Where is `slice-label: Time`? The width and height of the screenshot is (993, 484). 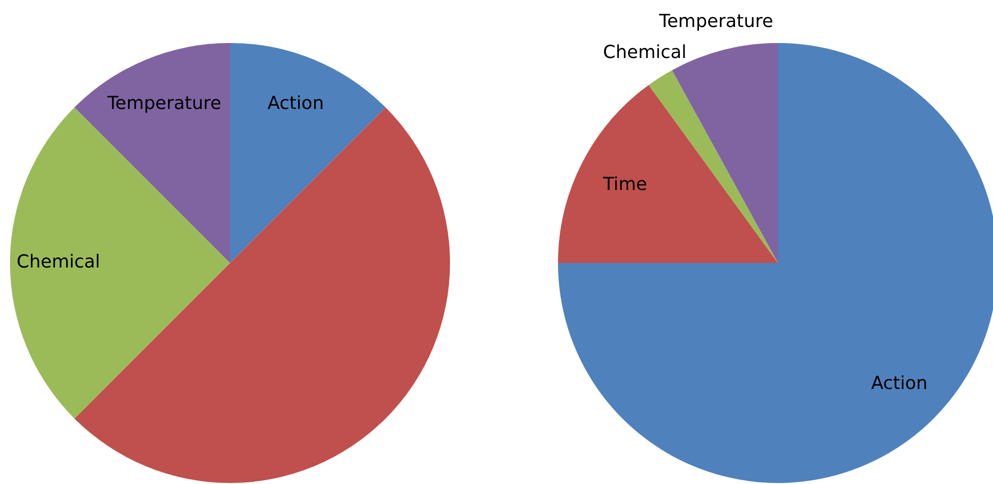
slice-label: Time is located at coordinates (625, 184).